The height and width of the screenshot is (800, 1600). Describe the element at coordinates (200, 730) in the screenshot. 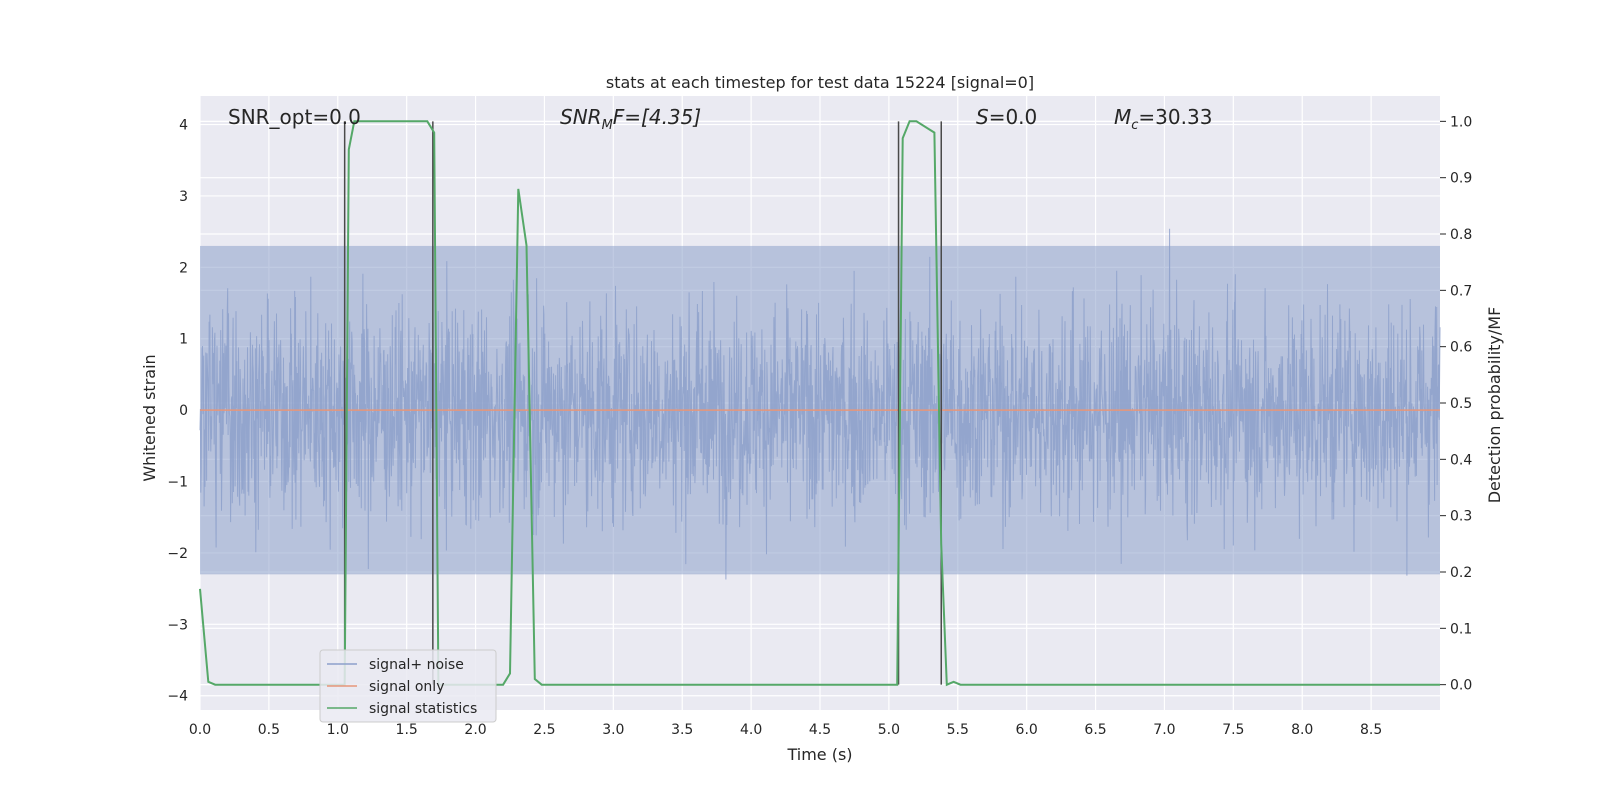

I see `x-tick-label-0: 0.0` at that location.